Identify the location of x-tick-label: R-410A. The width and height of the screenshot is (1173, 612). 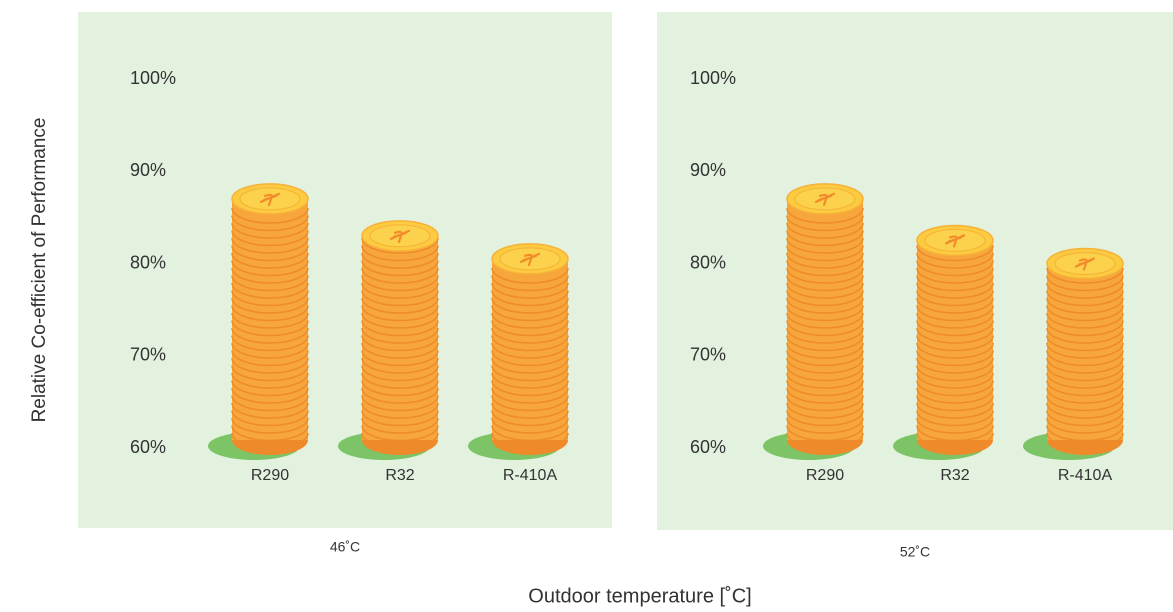
(530, 475).